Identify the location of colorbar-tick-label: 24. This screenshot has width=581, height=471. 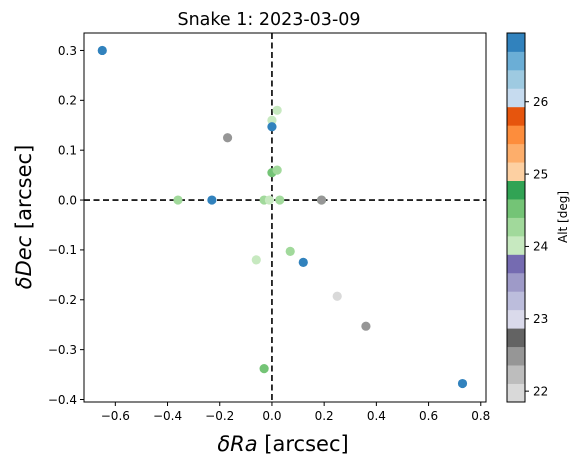
(540, 247).